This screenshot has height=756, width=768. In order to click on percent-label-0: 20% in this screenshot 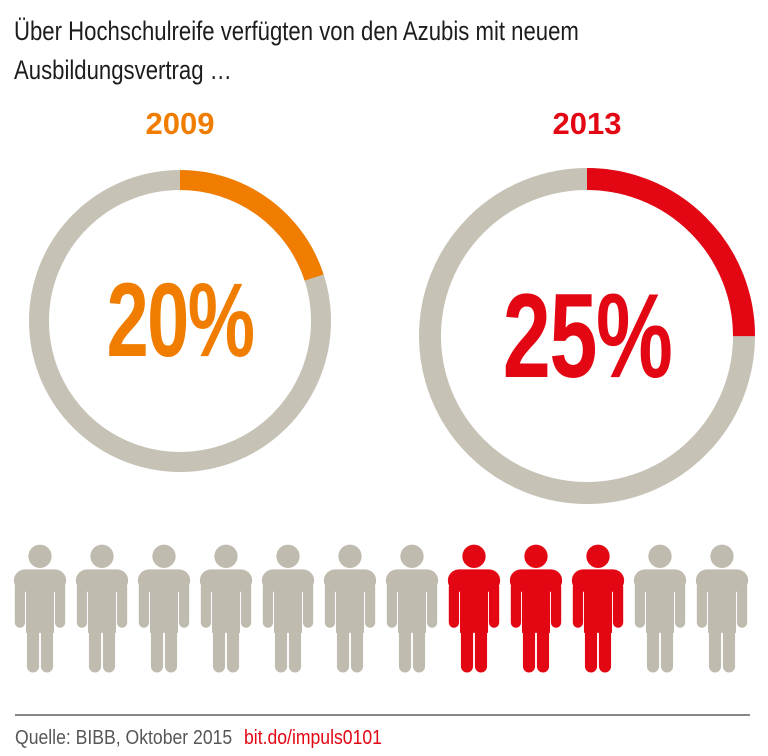, I will do `click(180, 320)`.